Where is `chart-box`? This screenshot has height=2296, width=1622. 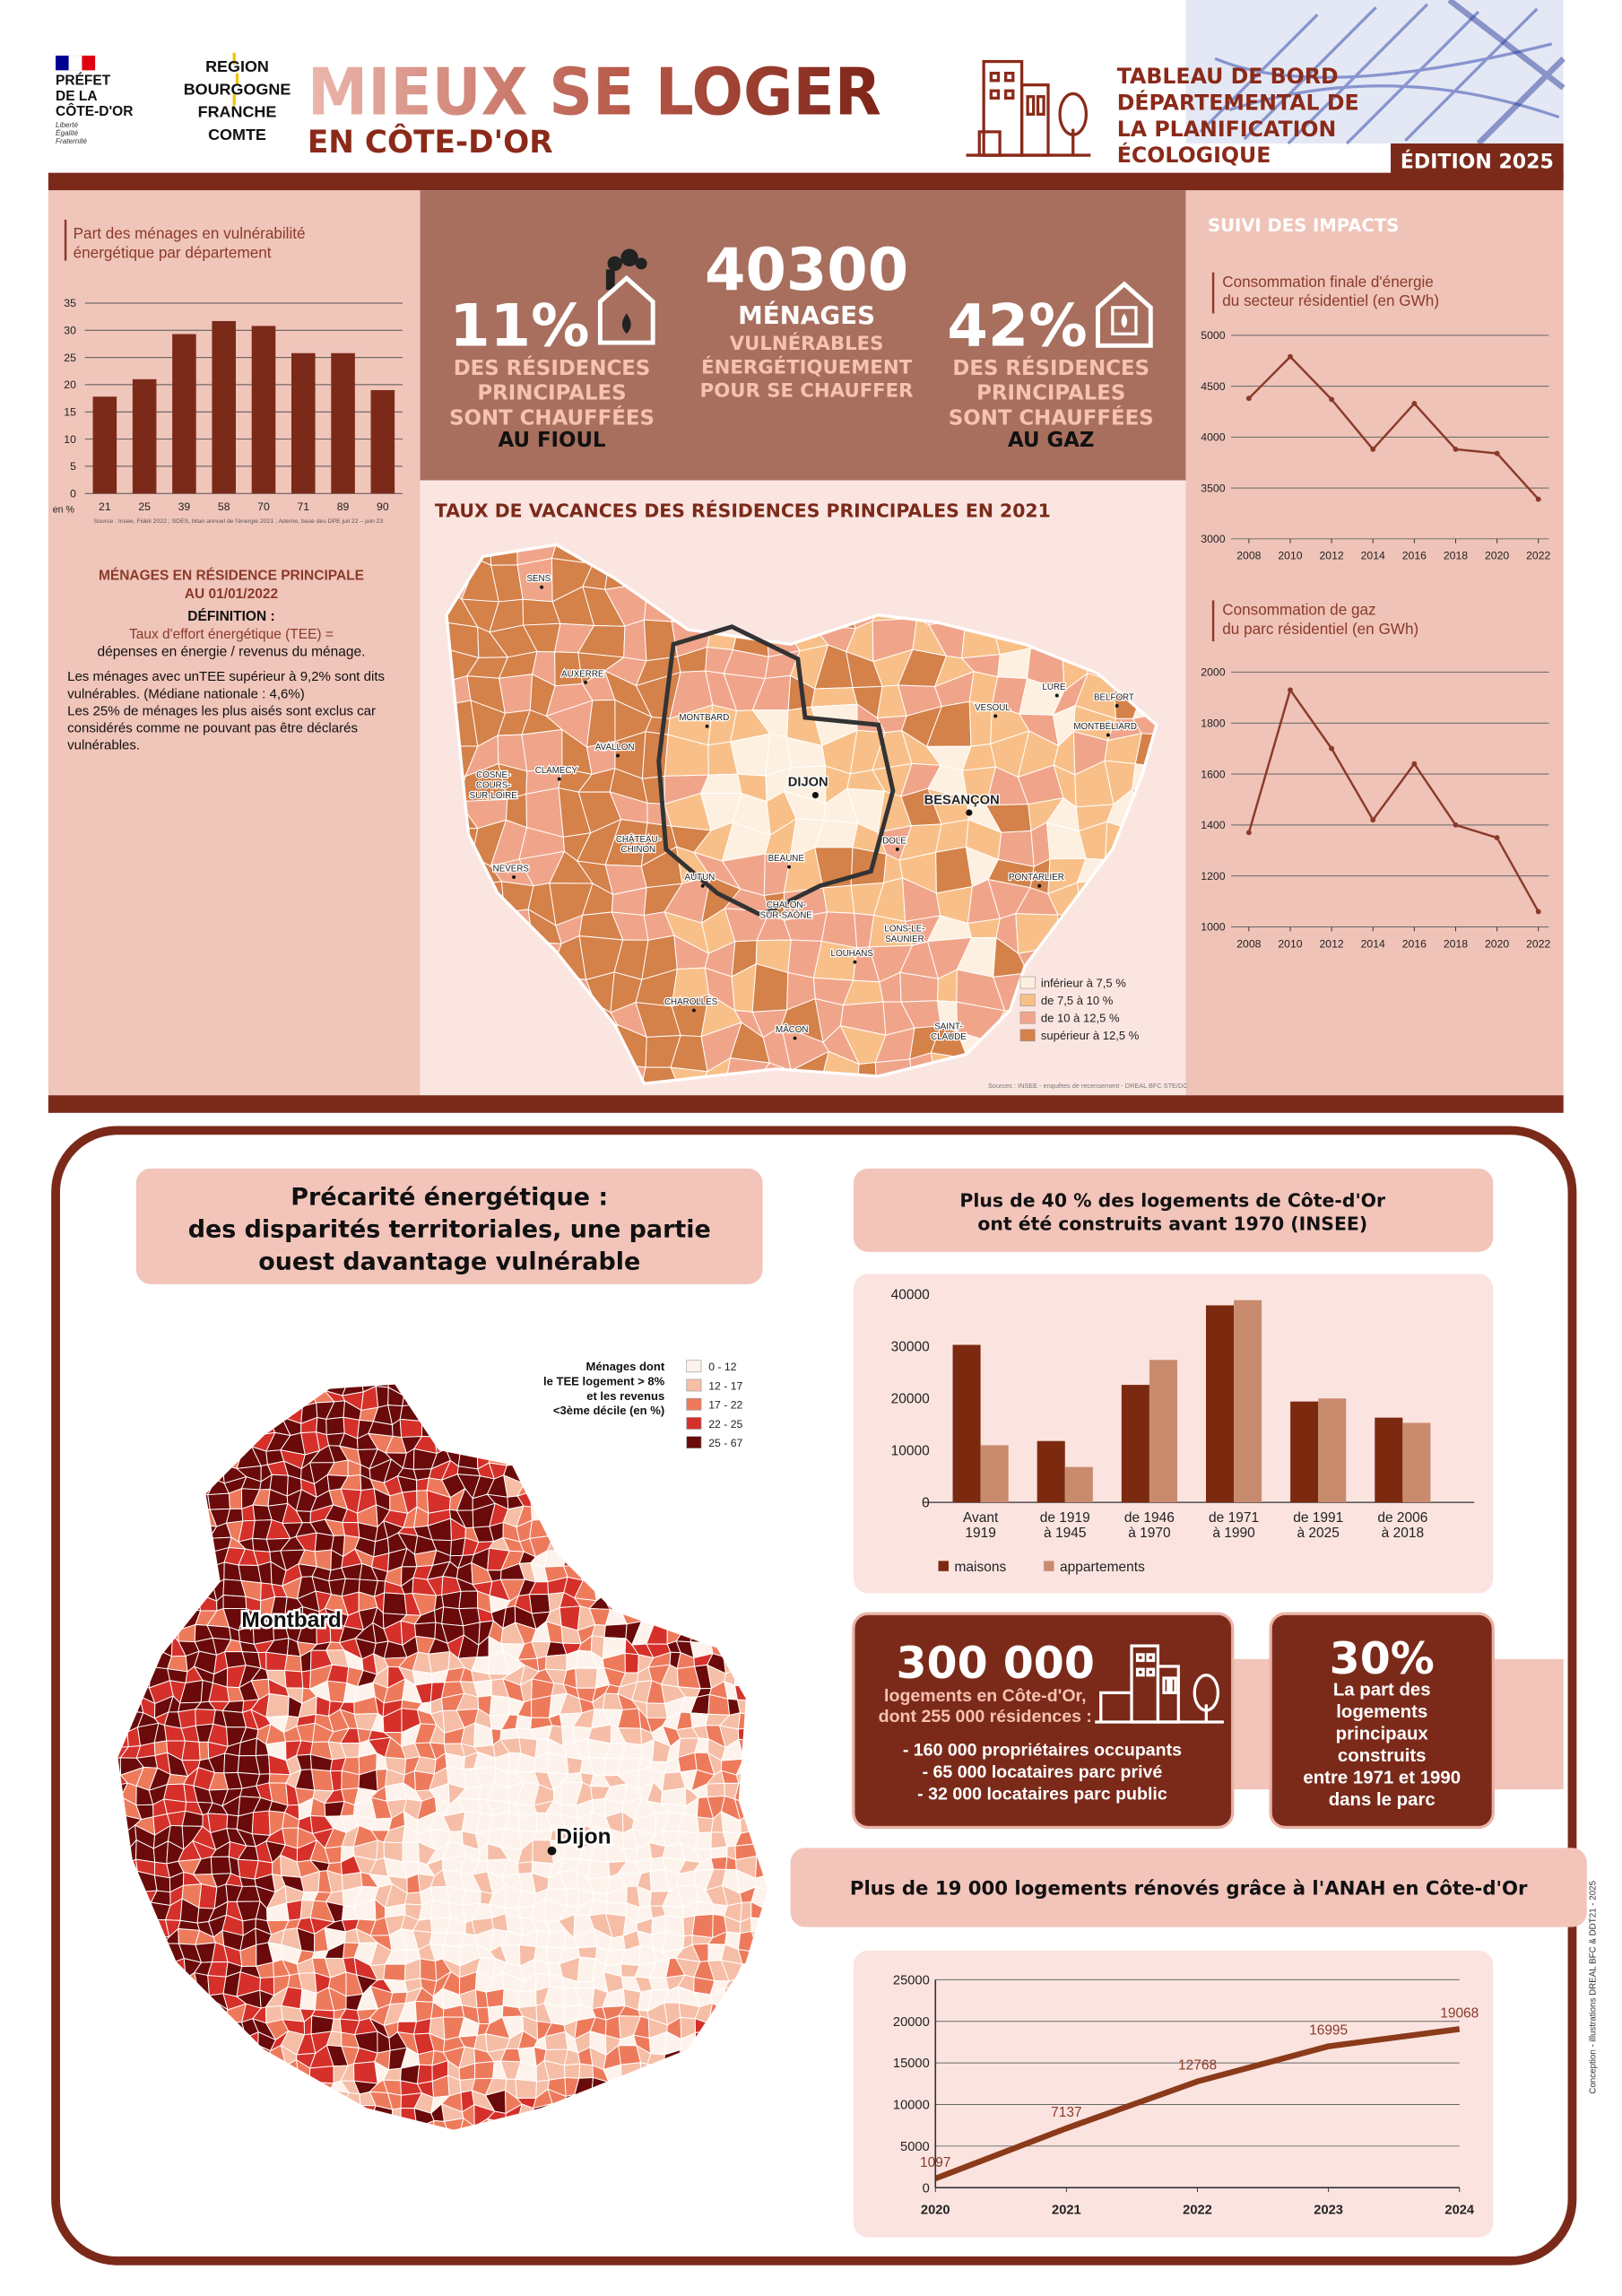 chart-box is located at coordinates (1173, 2094).